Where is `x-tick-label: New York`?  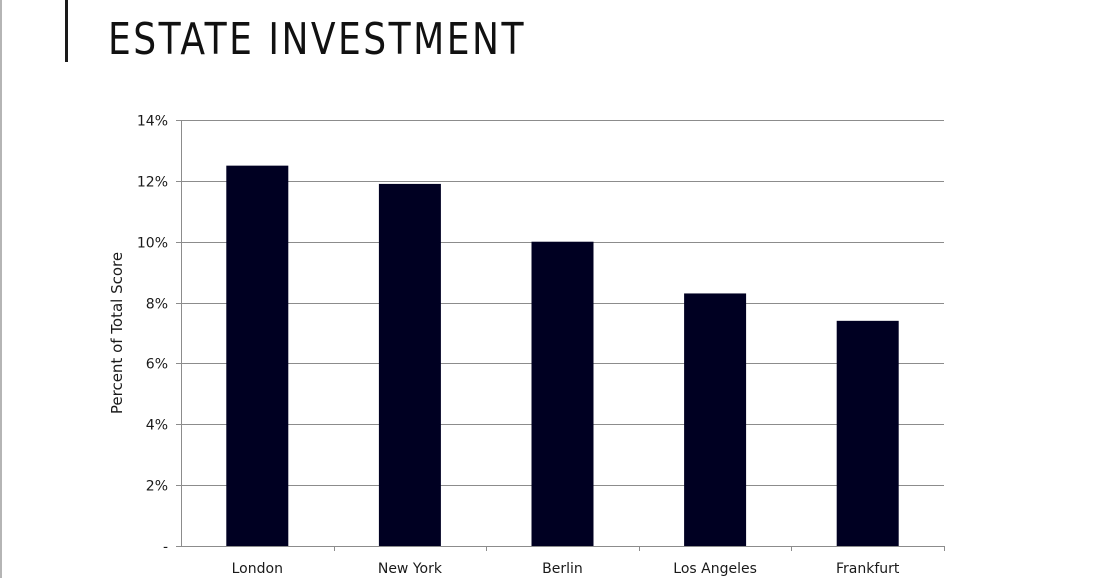 x-tick-label: New York is located at coordinates (410, 569).